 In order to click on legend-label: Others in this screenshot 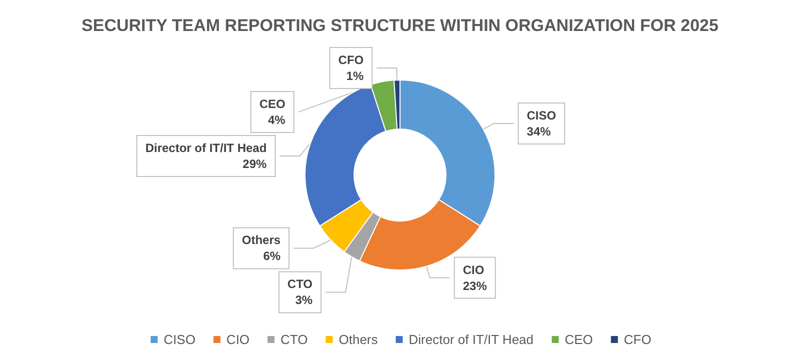, I will do `click(358, 339)`.